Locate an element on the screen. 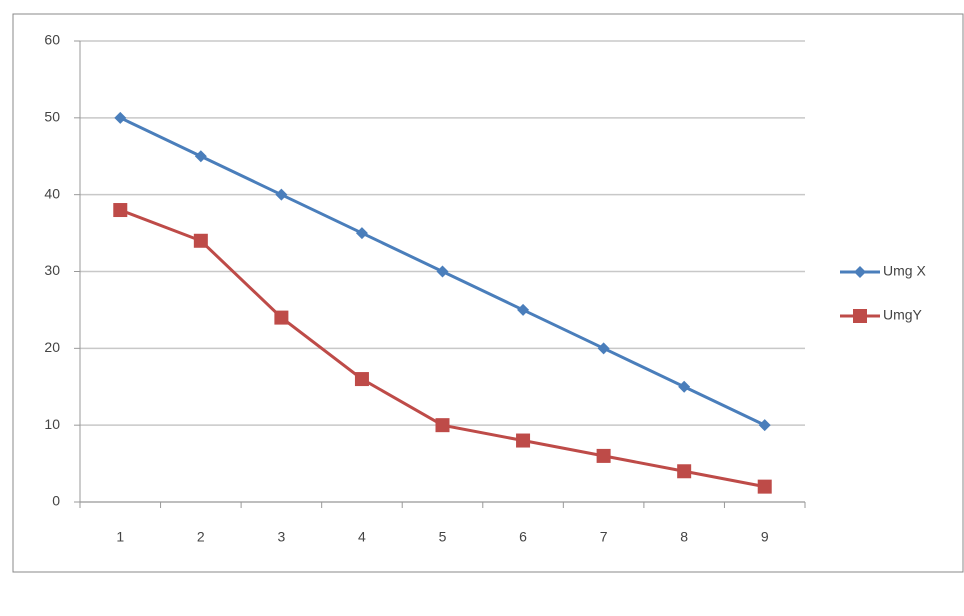 Image resolution: width=964 pixels, height=616 pixels. y-tick-label: 0 is located at coordinates (56, 501).